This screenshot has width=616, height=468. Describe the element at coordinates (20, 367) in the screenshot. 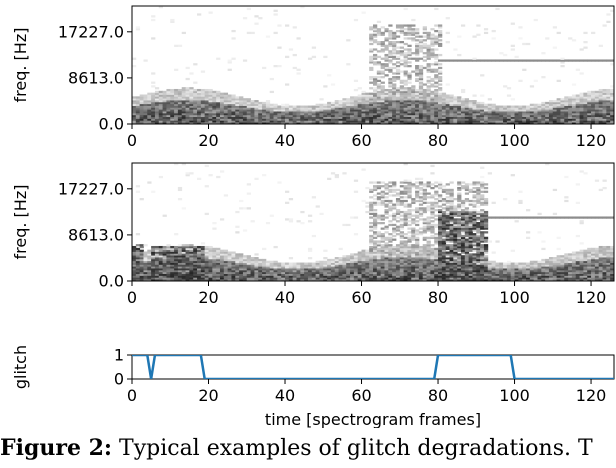

I see `y-axis-label: glitch` at that location.